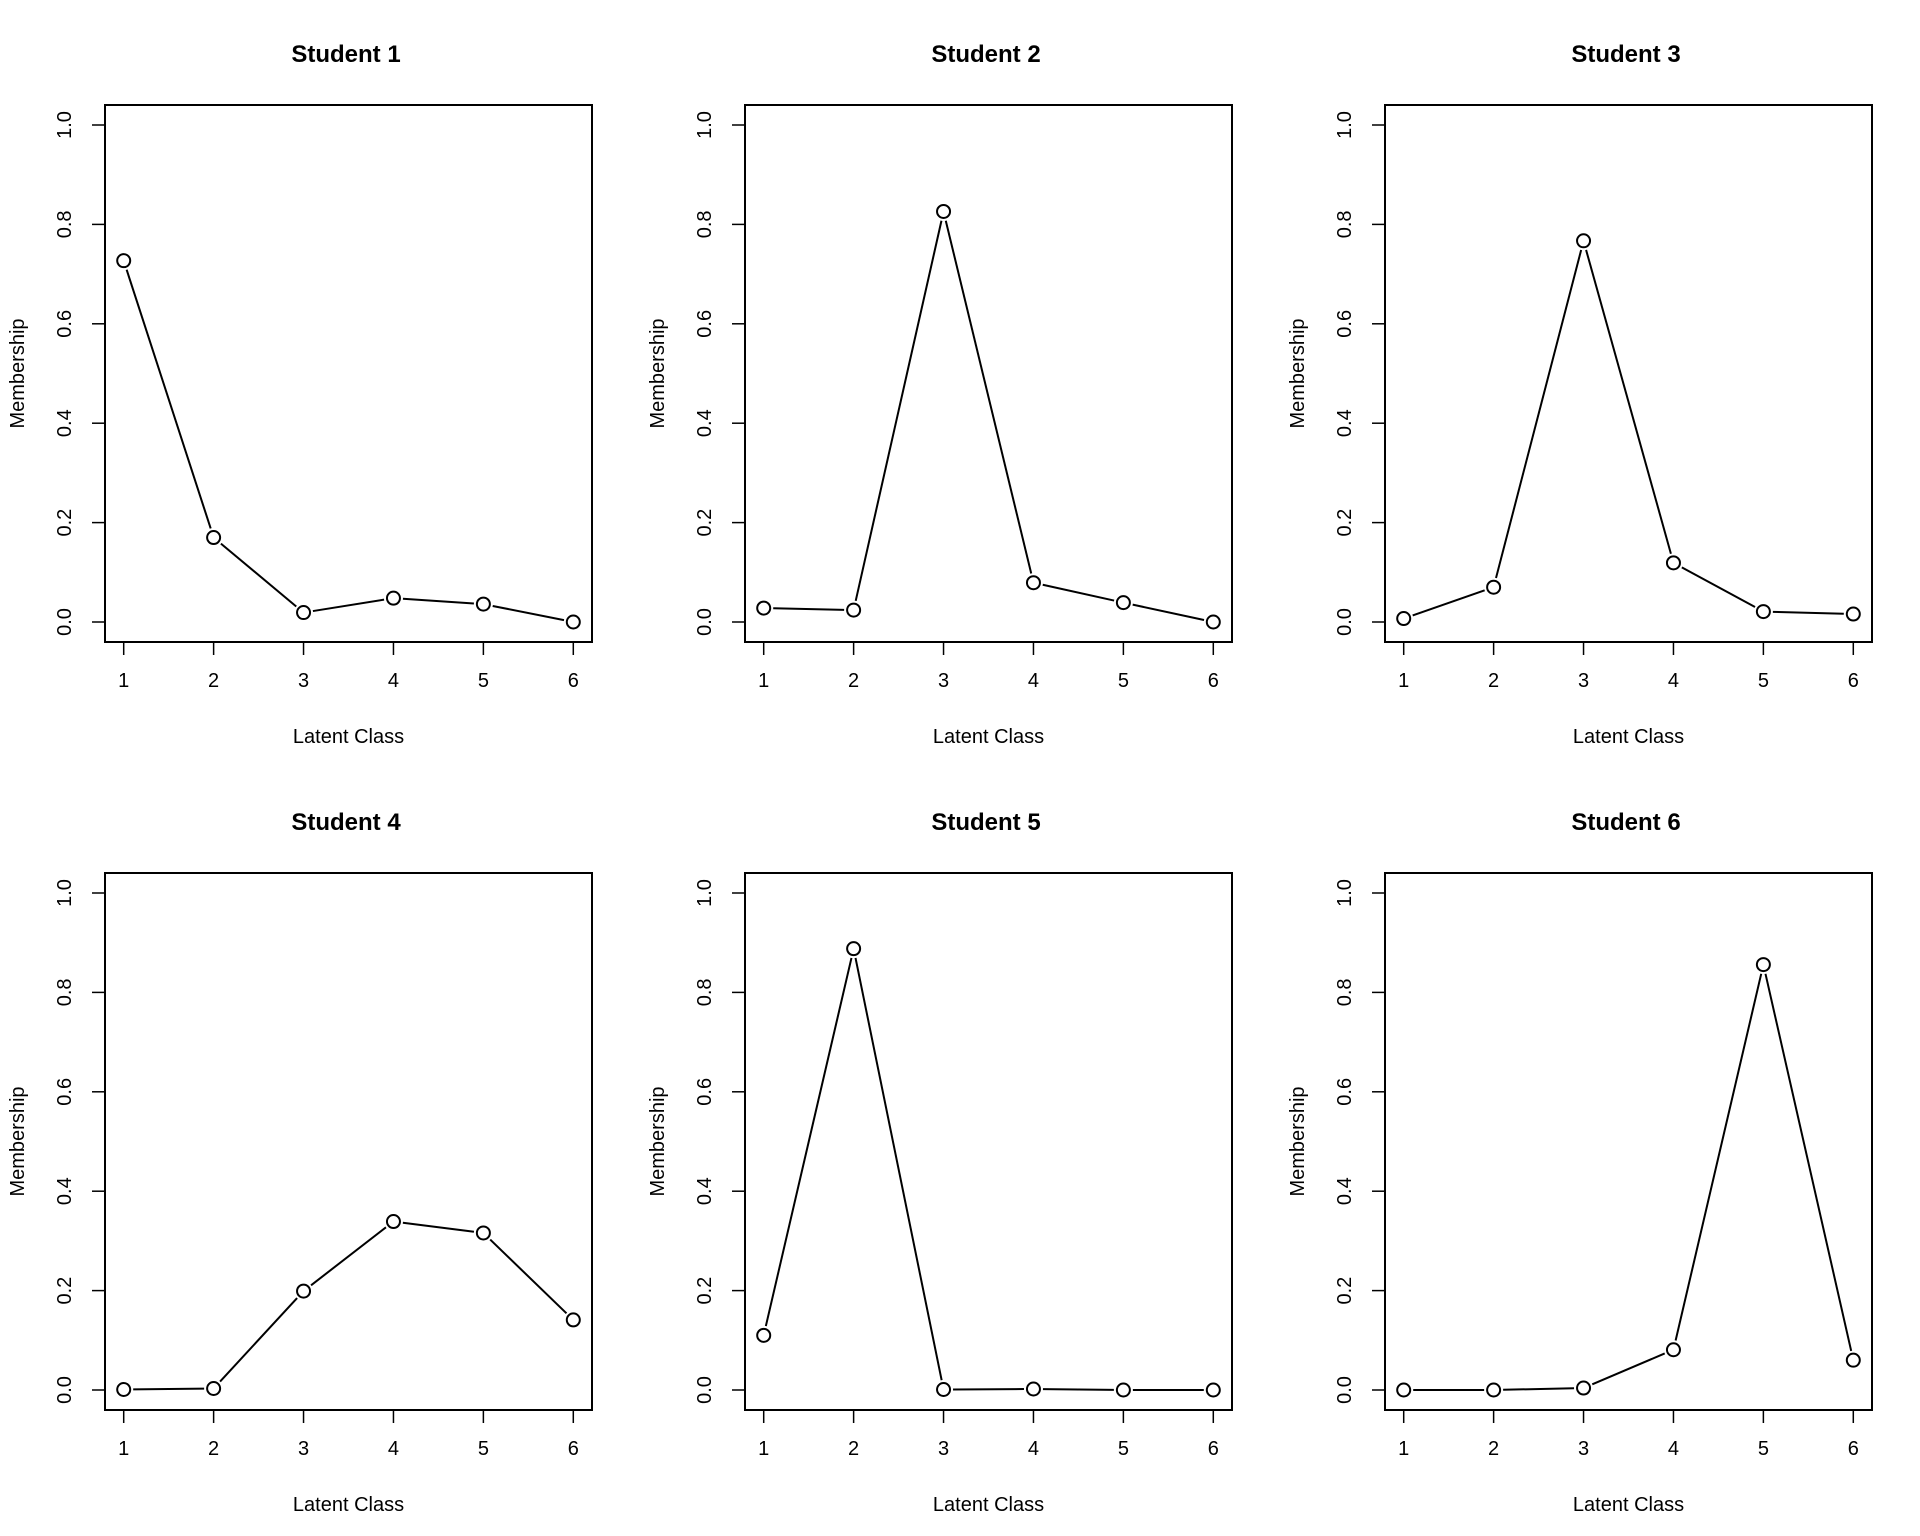 The height and width of the screenshot is (1536, 1920). I want to click on chart-title: Student 1, so click(345, 54).